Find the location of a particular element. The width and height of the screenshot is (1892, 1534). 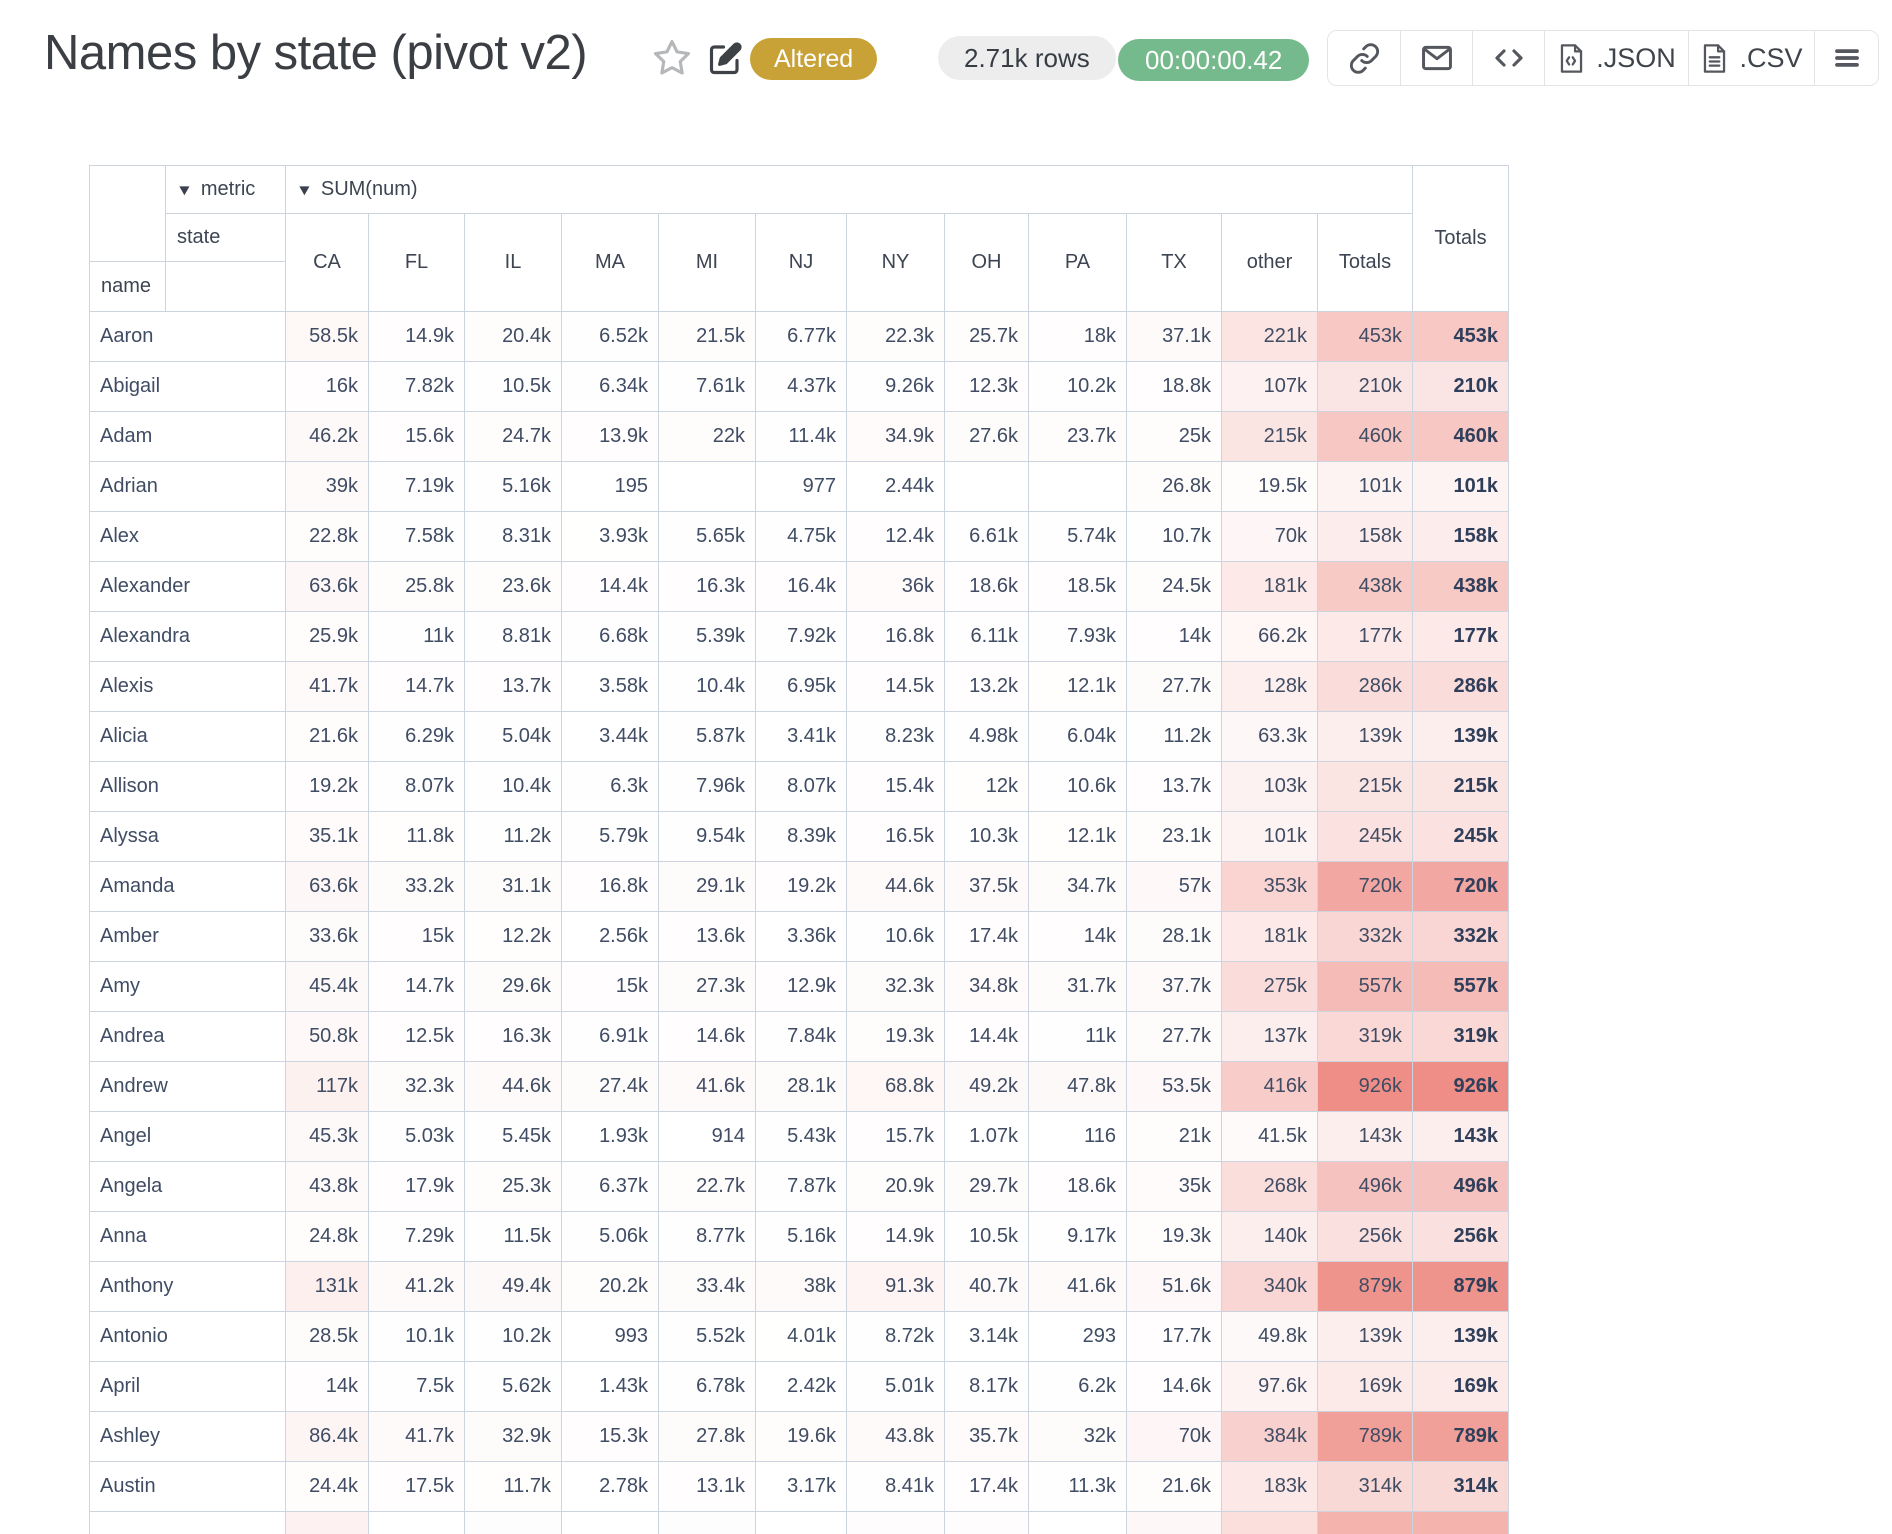

metric-value-header: ▼ SUM(num) is located at coordinates (849, 189).